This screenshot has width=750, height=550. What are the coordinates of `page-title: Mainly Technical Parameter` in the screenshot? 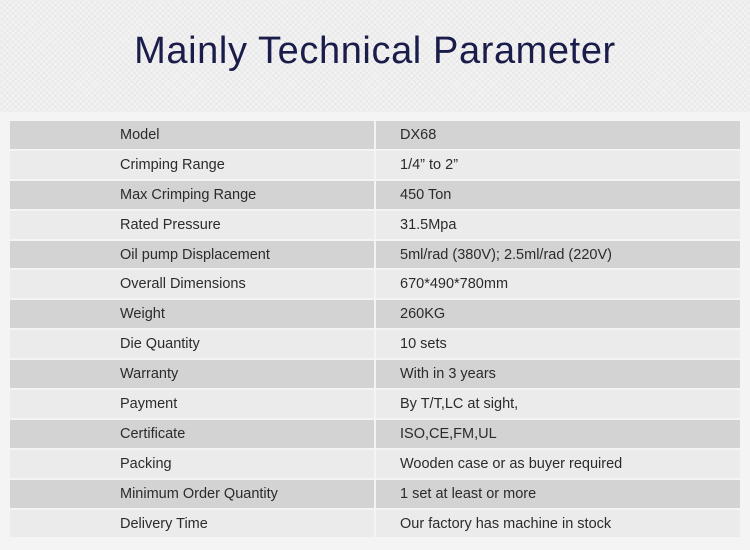 It's located at (375, 50).